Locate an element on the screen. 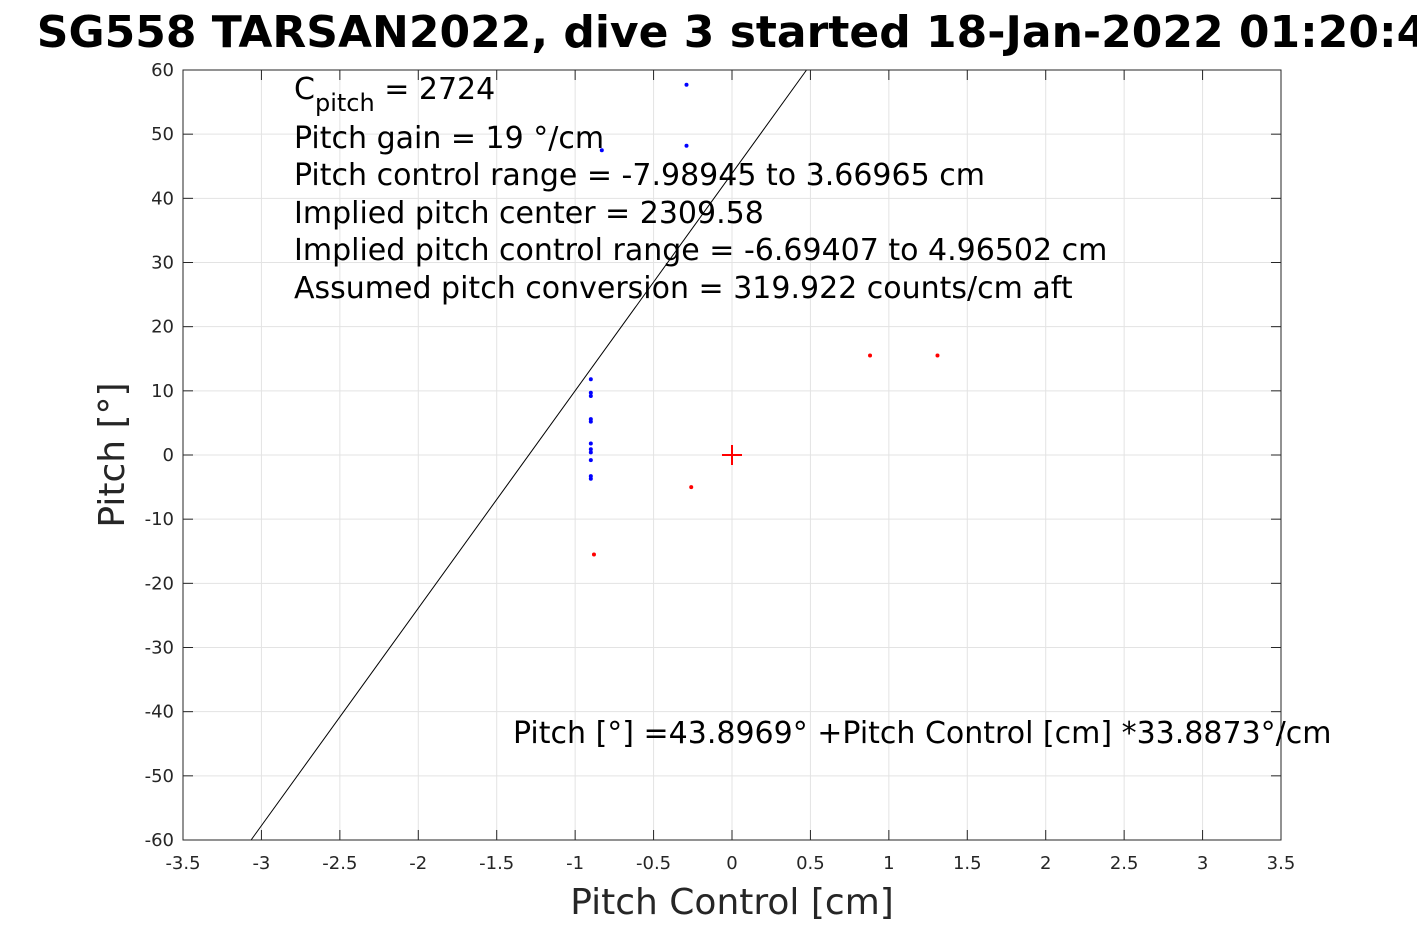 This screenshot has width=1417, height=945. x-tick-label: -2.5 is located at coordinates (339, 863).